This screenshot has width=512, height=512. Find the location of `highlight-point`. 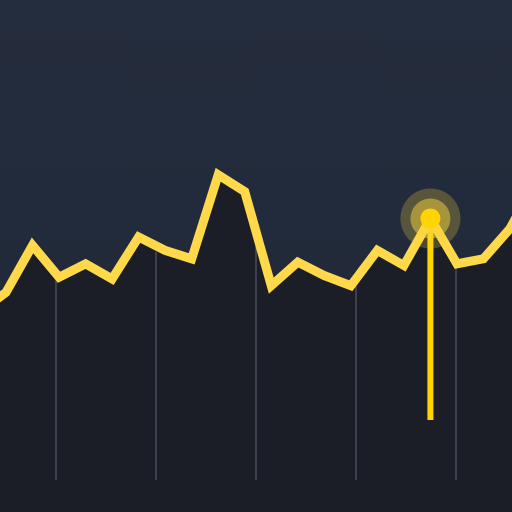

highlight-point is located at coordinates (430, 218).